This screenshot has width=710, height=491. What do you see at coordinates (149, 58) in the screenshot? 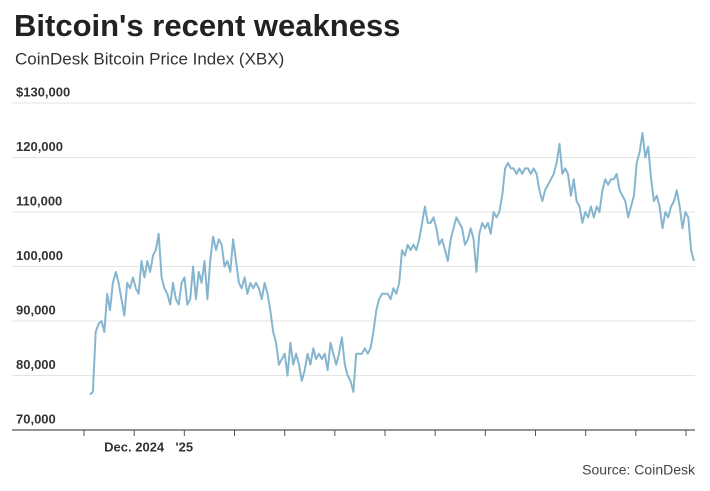
I see `chart-subtitle: CoinDesk Bitcoin Price Index (XBX)` at bounding box center [149, 58].